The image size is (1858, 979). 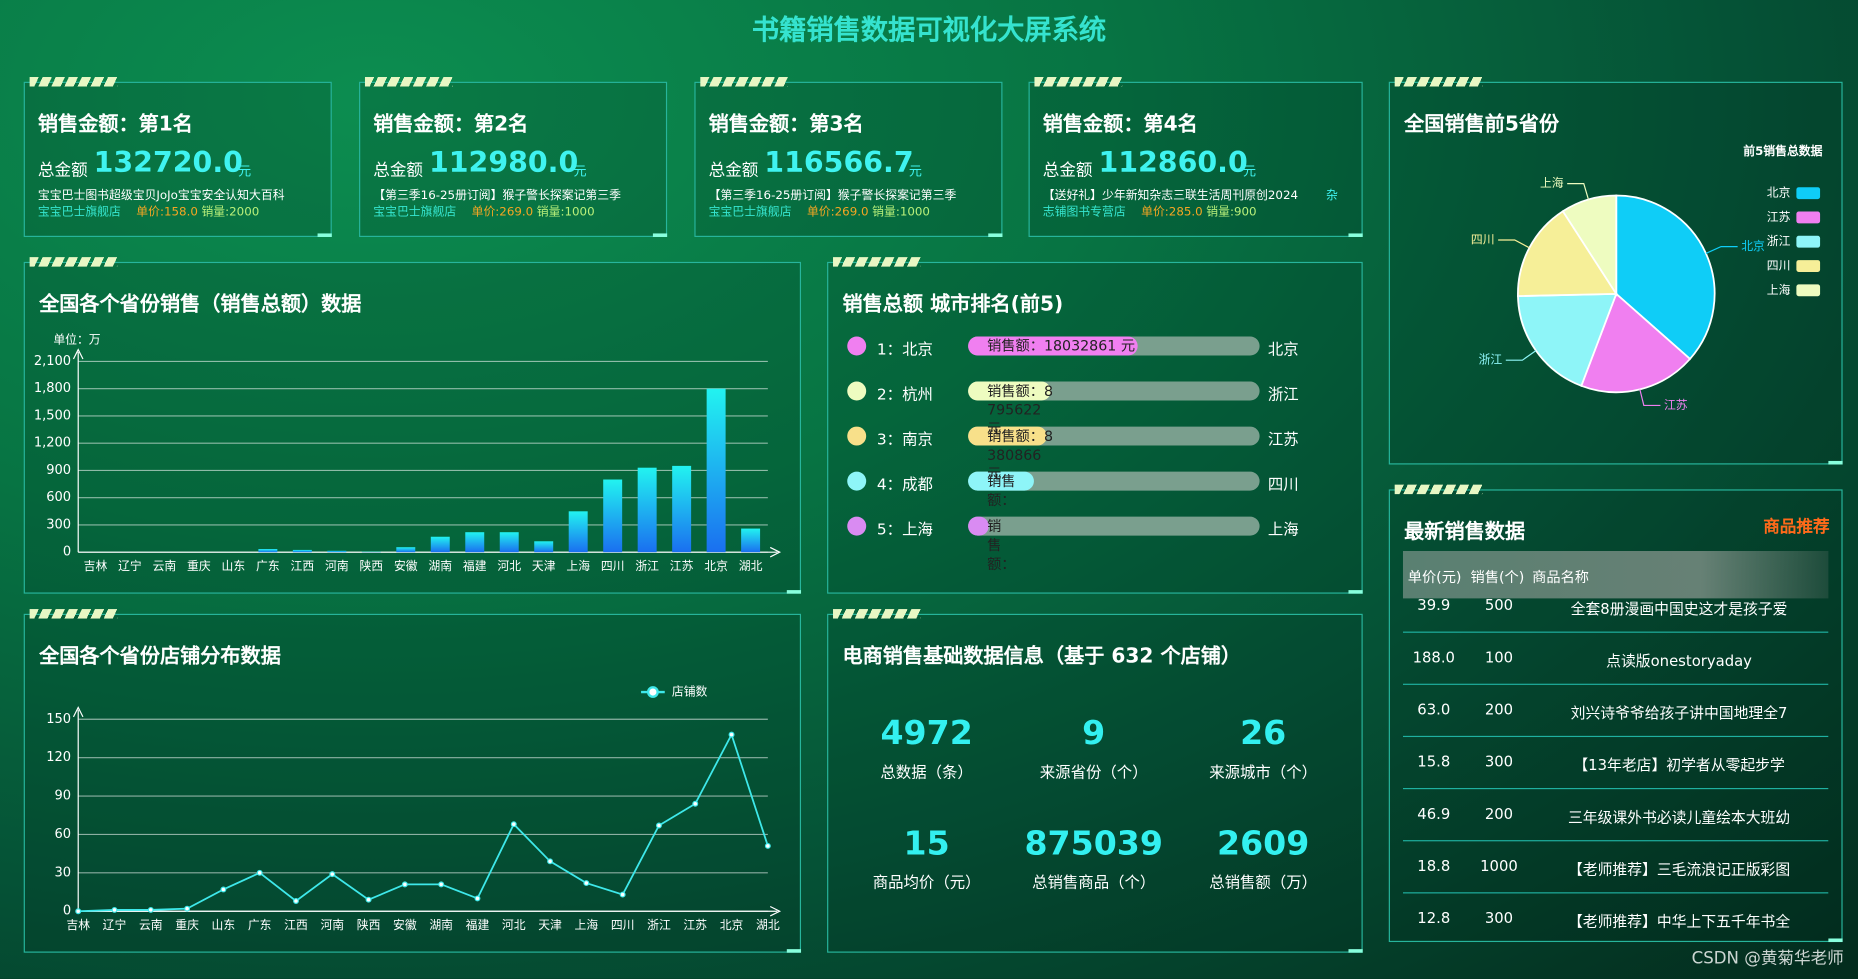 I want to click on stat-value: 4972, so click(x=926, y=733).